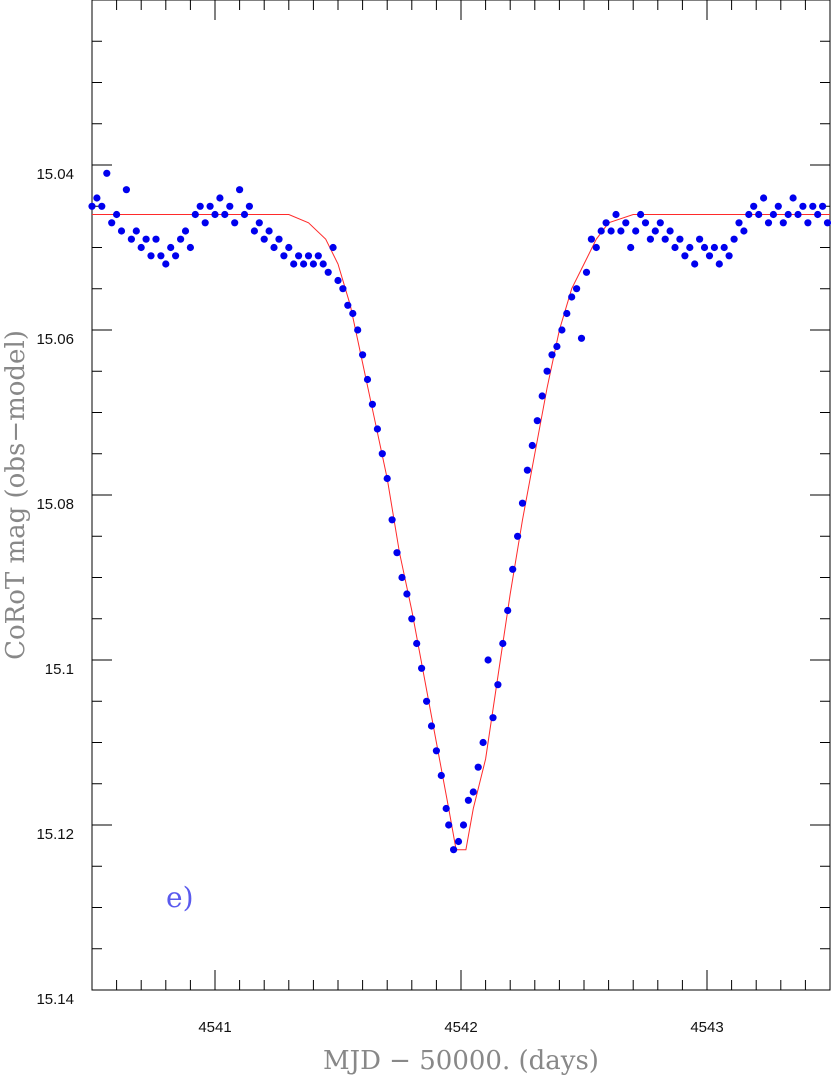 The image size is (831, 1079). What do you see at coordinates (461, 1061) in the screenshot?
I see `x-axis-title: MJD − 50000. (days)` at bounding box center [461, 1061].